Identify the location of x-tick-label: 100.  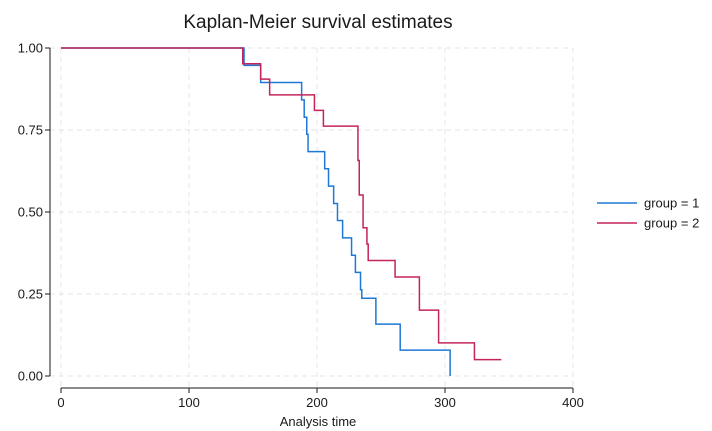
(189, 402).